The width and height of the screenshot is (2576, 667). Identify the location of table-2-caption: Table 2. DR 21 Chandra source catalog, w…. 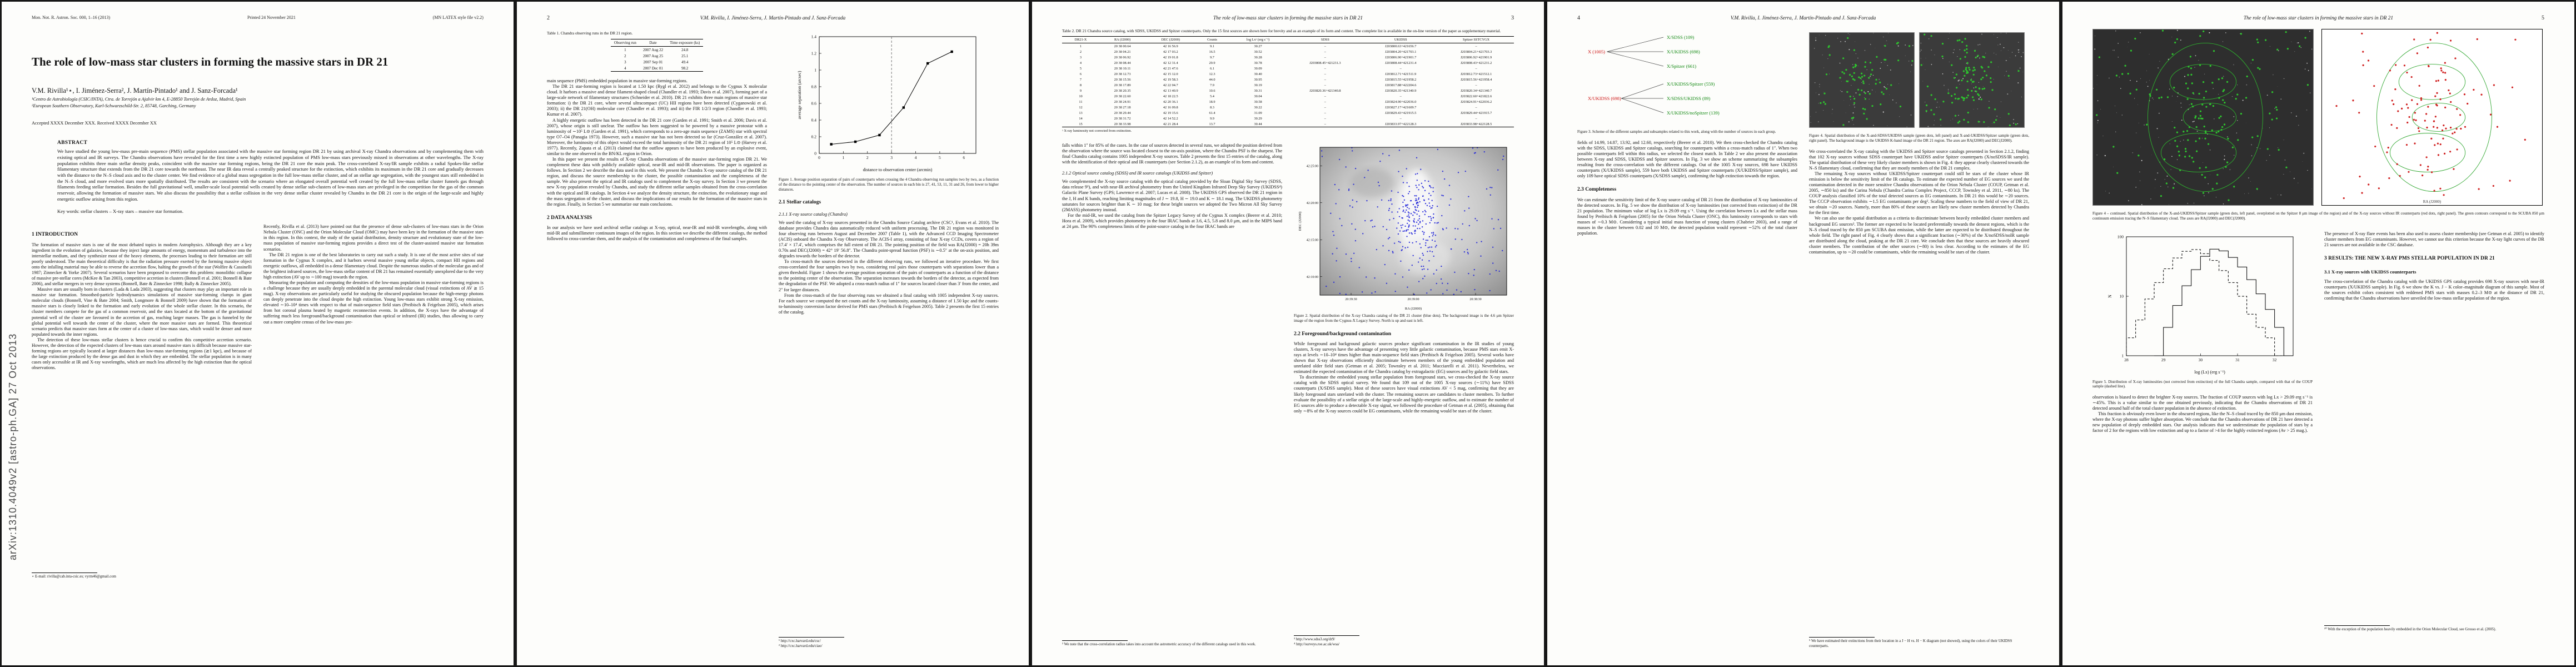
(1281, 31).